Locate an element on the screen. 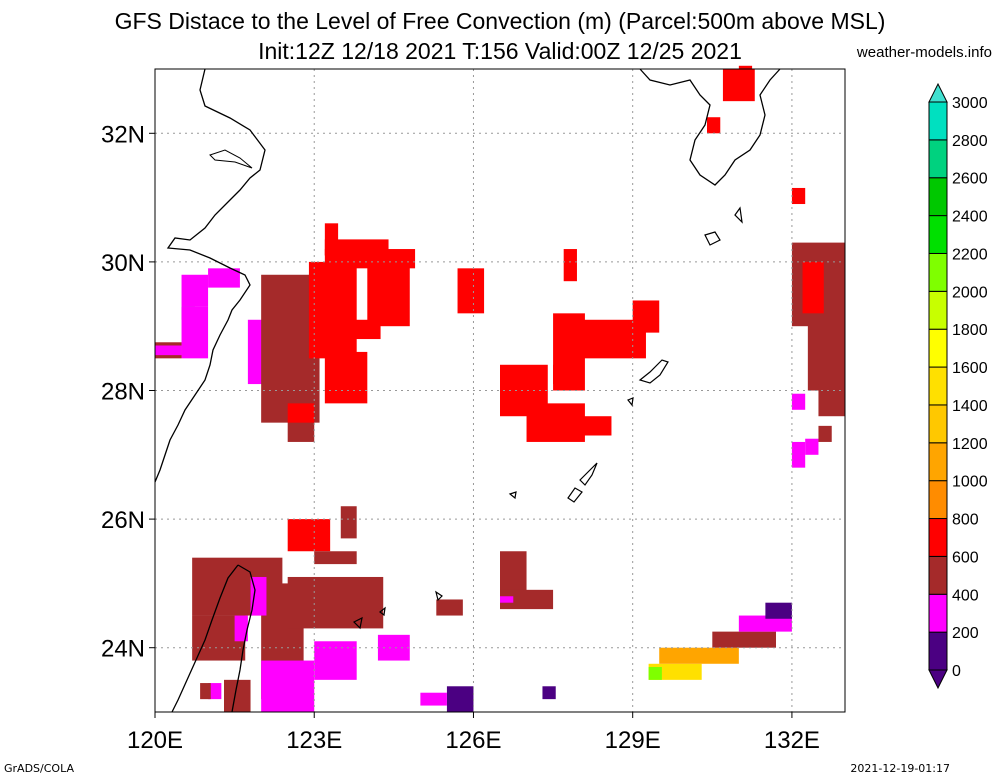  colorbar-label: 2000 is located at coordinates (970, 292).